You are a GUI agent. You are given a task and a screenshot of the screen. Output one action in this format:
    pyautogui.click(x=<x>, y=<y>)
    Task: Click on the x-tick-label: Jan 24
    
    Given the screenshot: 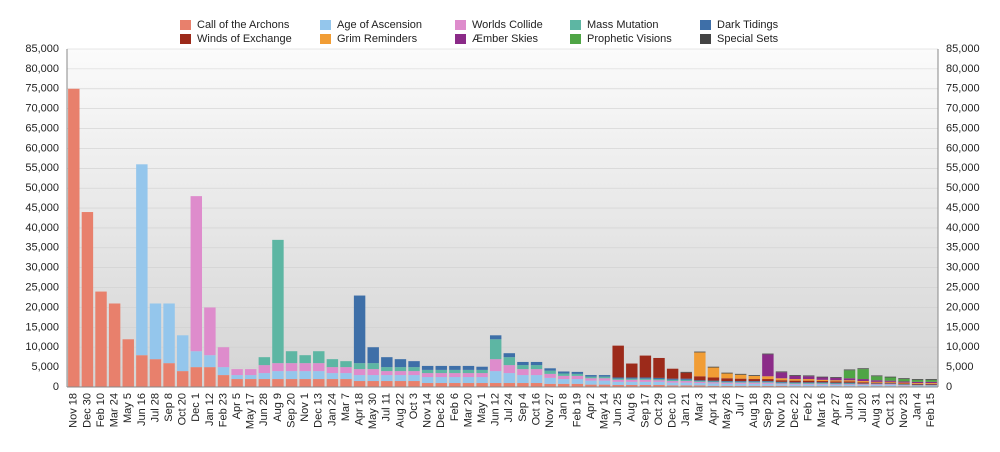 What is the action you would take?
    pyautogui.click(x=332, y=409)
    